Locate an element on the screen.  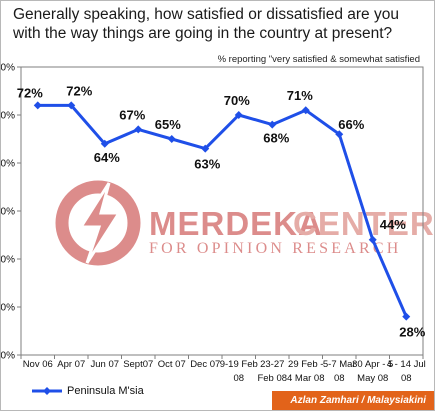
y-tick-label: 60% is located at coordinates (8, 164).